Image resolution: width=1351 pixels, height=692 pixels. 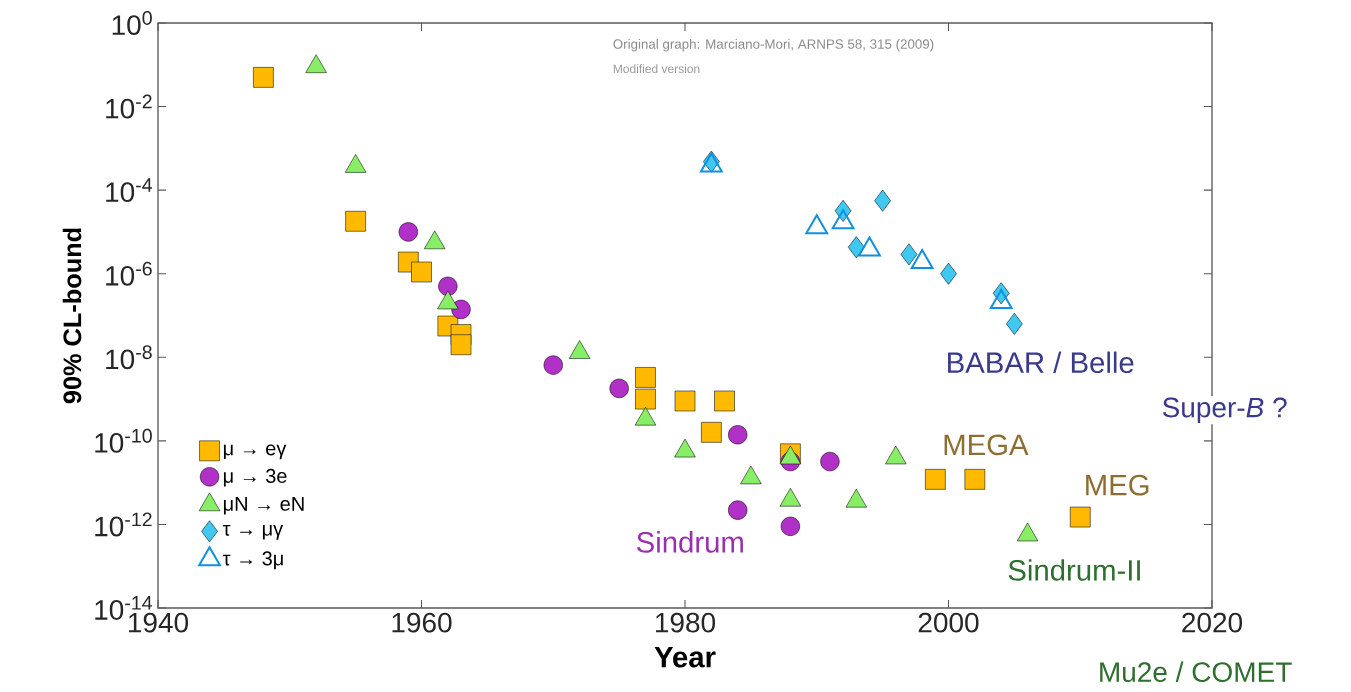 I want to click on x-tick-label: 2000, so click(x=948, y=622).